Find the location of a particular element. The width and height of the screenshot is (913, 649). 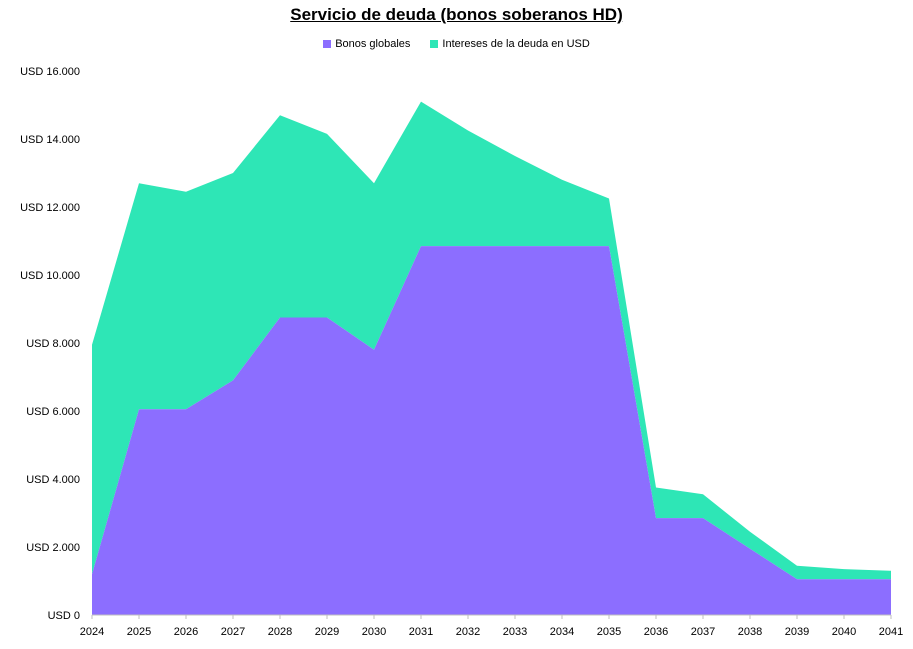

y-tick-label: USD 0 is located at coordinates (64, 616).